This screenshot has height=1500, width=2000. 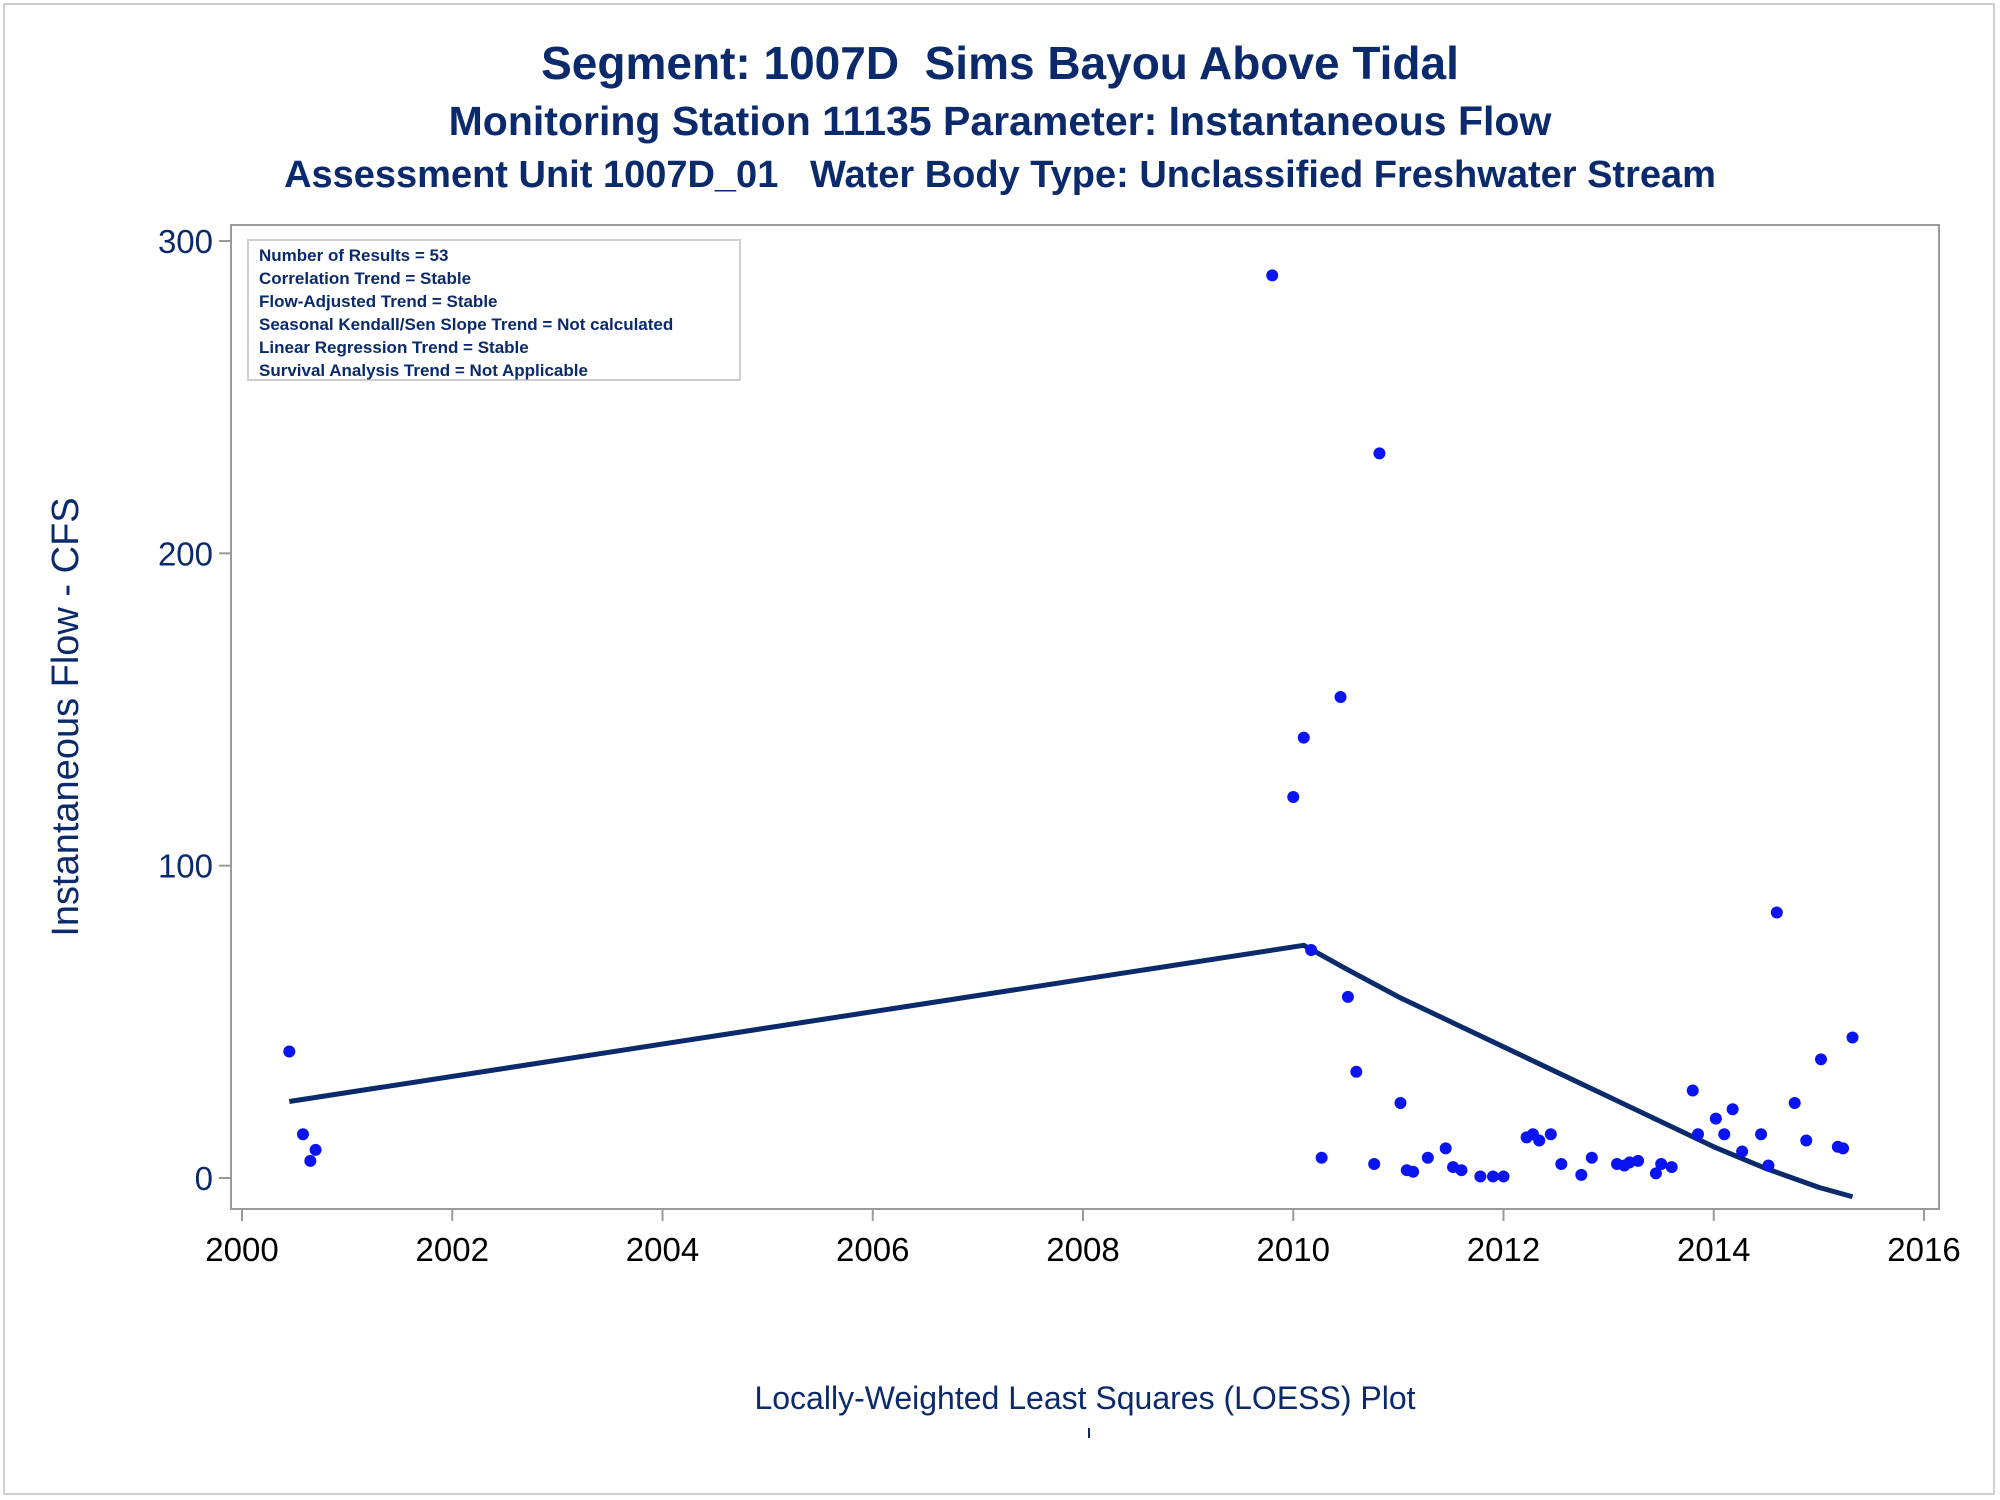 I want to click on y-tick-label: 0, so click(x=204, y=1178).